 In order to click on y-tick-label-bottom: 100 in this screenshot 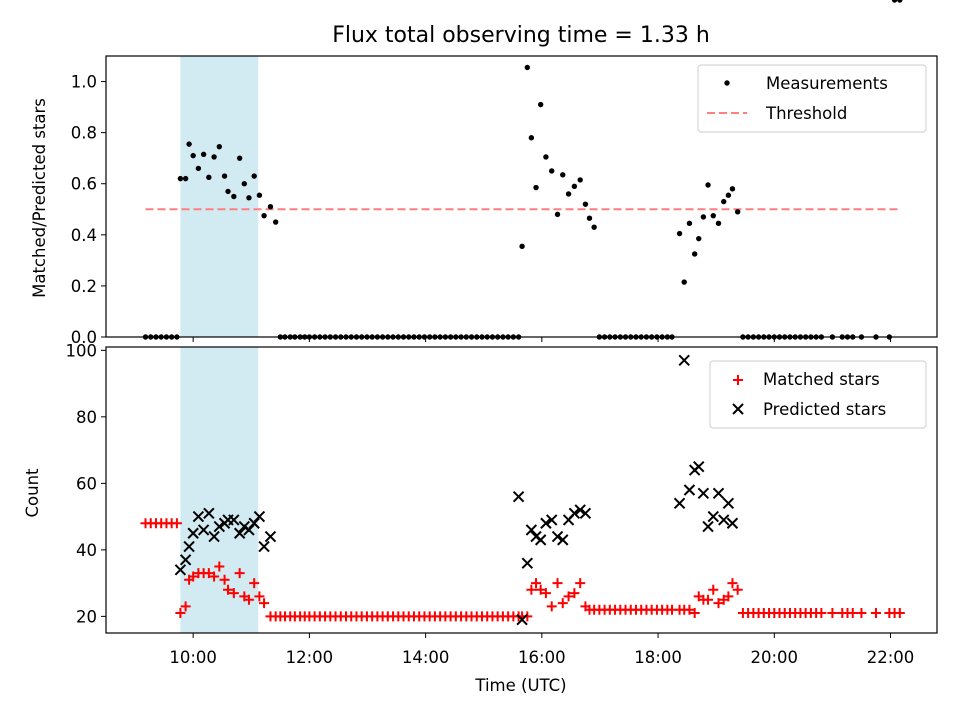, I will do `click(82, 350)`.